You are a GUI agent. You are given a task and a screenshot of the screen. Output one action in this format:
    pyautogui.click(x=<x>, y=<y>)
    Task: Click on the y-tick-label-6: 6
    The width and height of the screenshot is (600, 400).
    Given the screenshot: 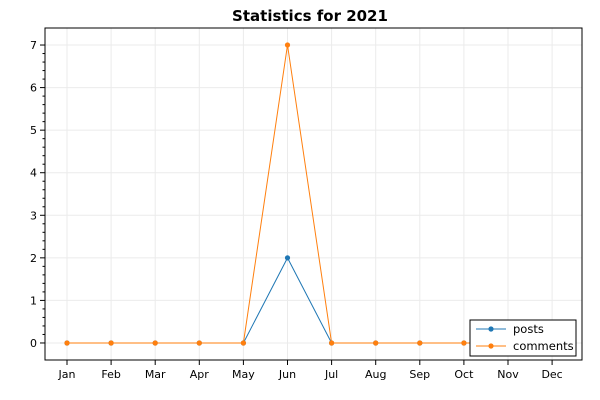 What is the action you would take?
    pyautogui.click(x=33, y=88)
    